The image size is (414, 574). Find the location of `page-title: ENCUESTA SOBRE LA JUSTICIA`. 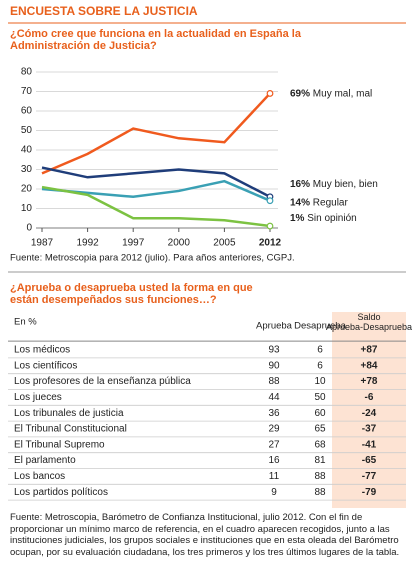

page-title: ENCUESTA SOBRE LA JUSTICIA is located at coordinates (104, 11).